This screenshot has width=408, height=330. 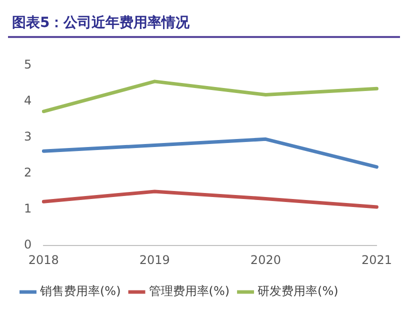 What do you see at coordinates (28, 173) in the screenshot?
I see `y-tick-label: 2` at bounding box center [28, 173].